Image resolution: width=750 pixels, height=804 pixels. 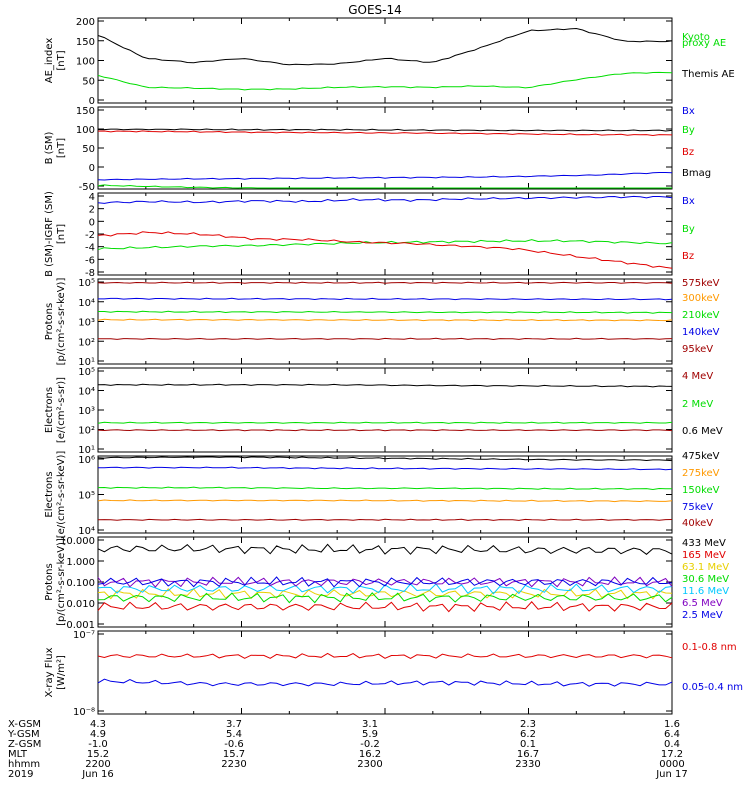 I want to click on y-tick-label: 0, so click(x=92, y=168).